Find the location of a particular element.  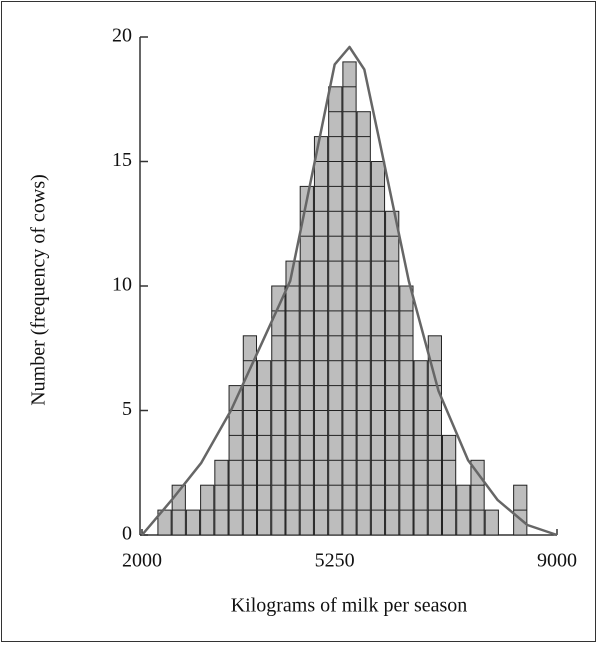

x-tick-label: 2000 is located at coordinates (142, 561).